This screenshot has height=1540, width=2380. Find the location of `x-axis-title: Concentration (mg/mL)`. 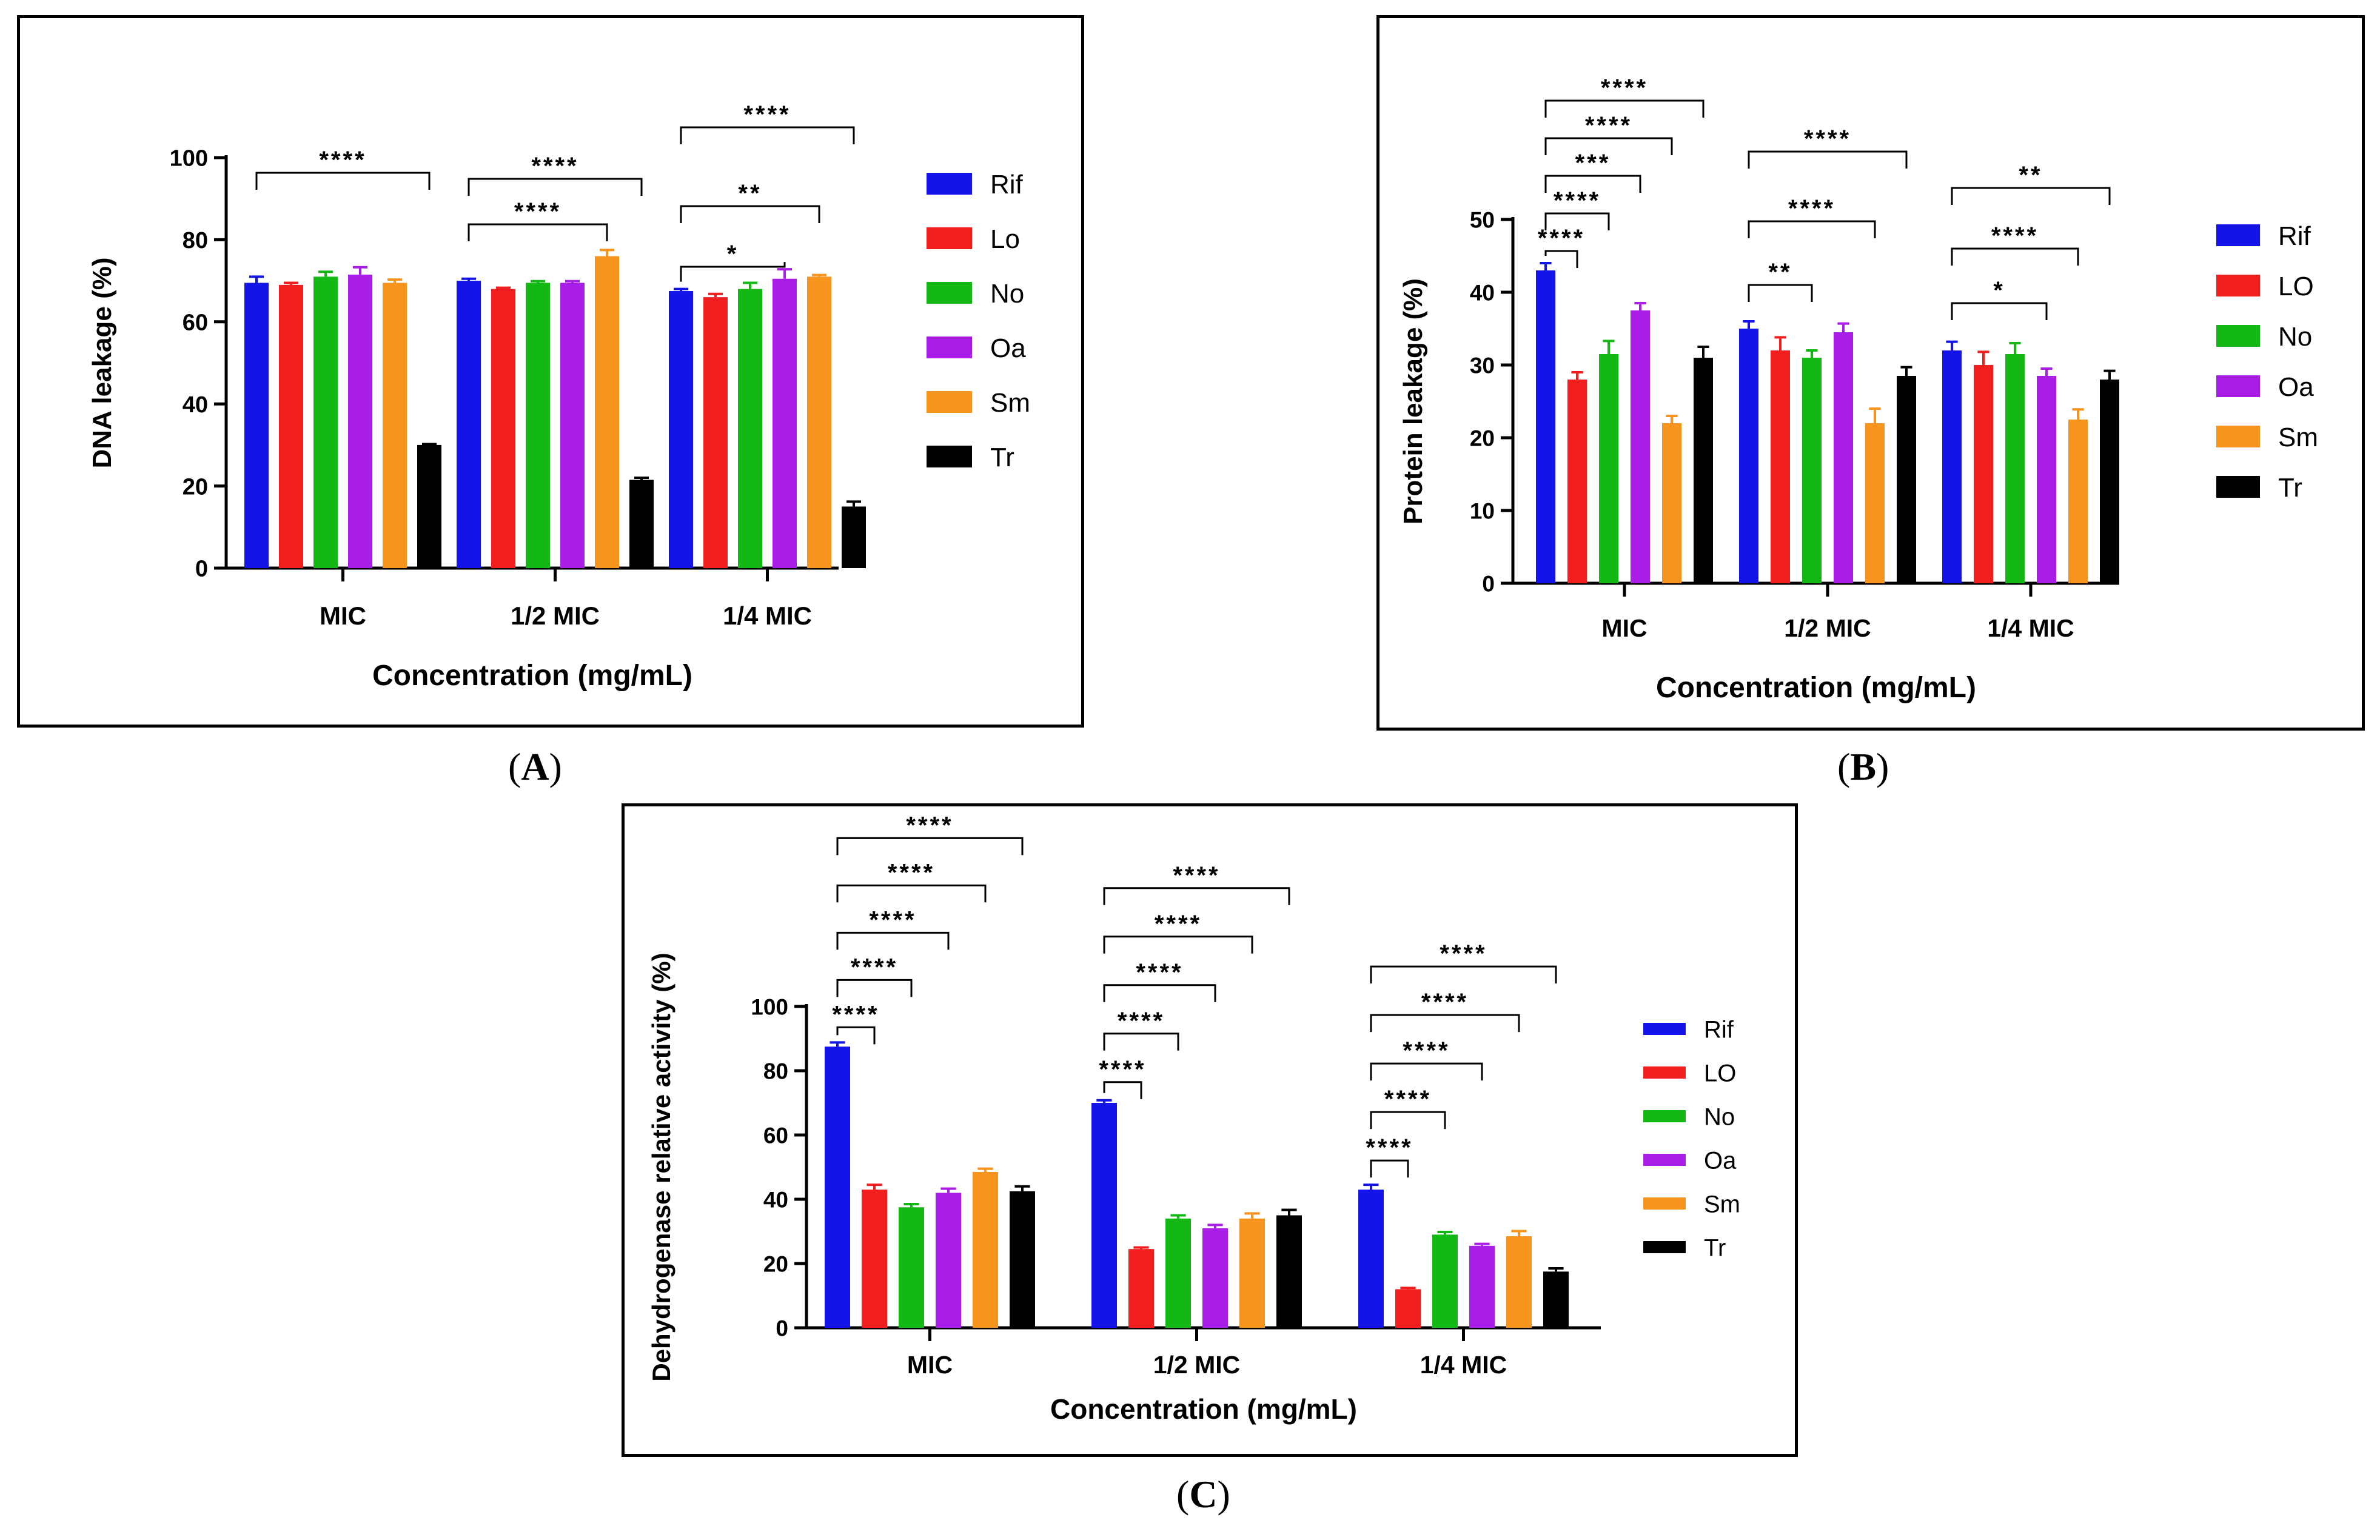

x-axis-title: Concentration (mg/mL) is located at coordinates (1816, 688).